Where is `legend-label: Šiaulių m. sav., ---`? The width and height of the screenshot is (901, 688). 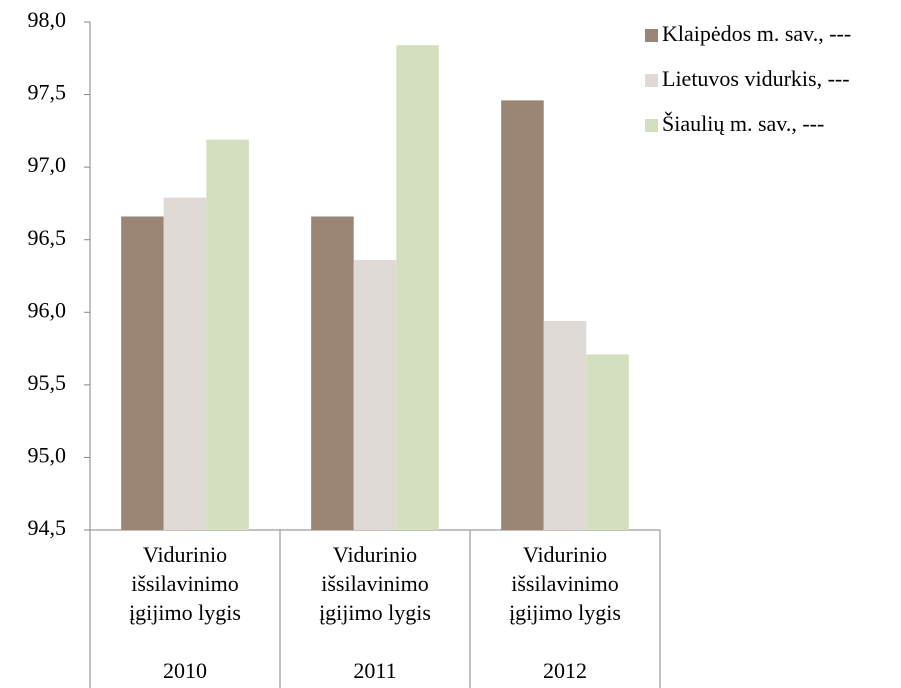
legend-label: Šiaulių m. sav., --- is located at coordinates (743, 123).